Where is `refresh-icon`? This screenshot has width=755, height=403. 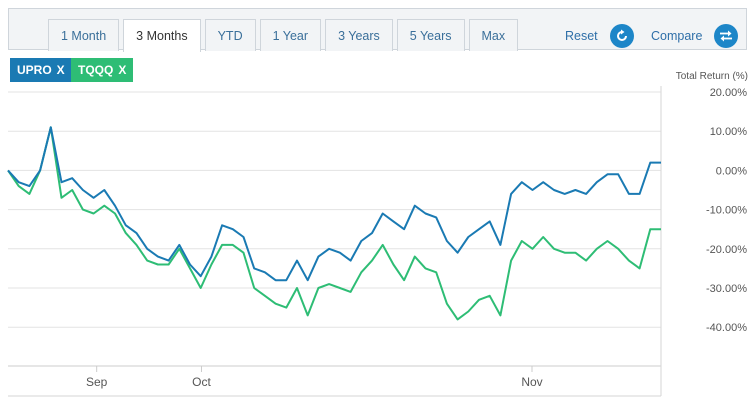 refresh-icon is located at coordinates (621, 36).